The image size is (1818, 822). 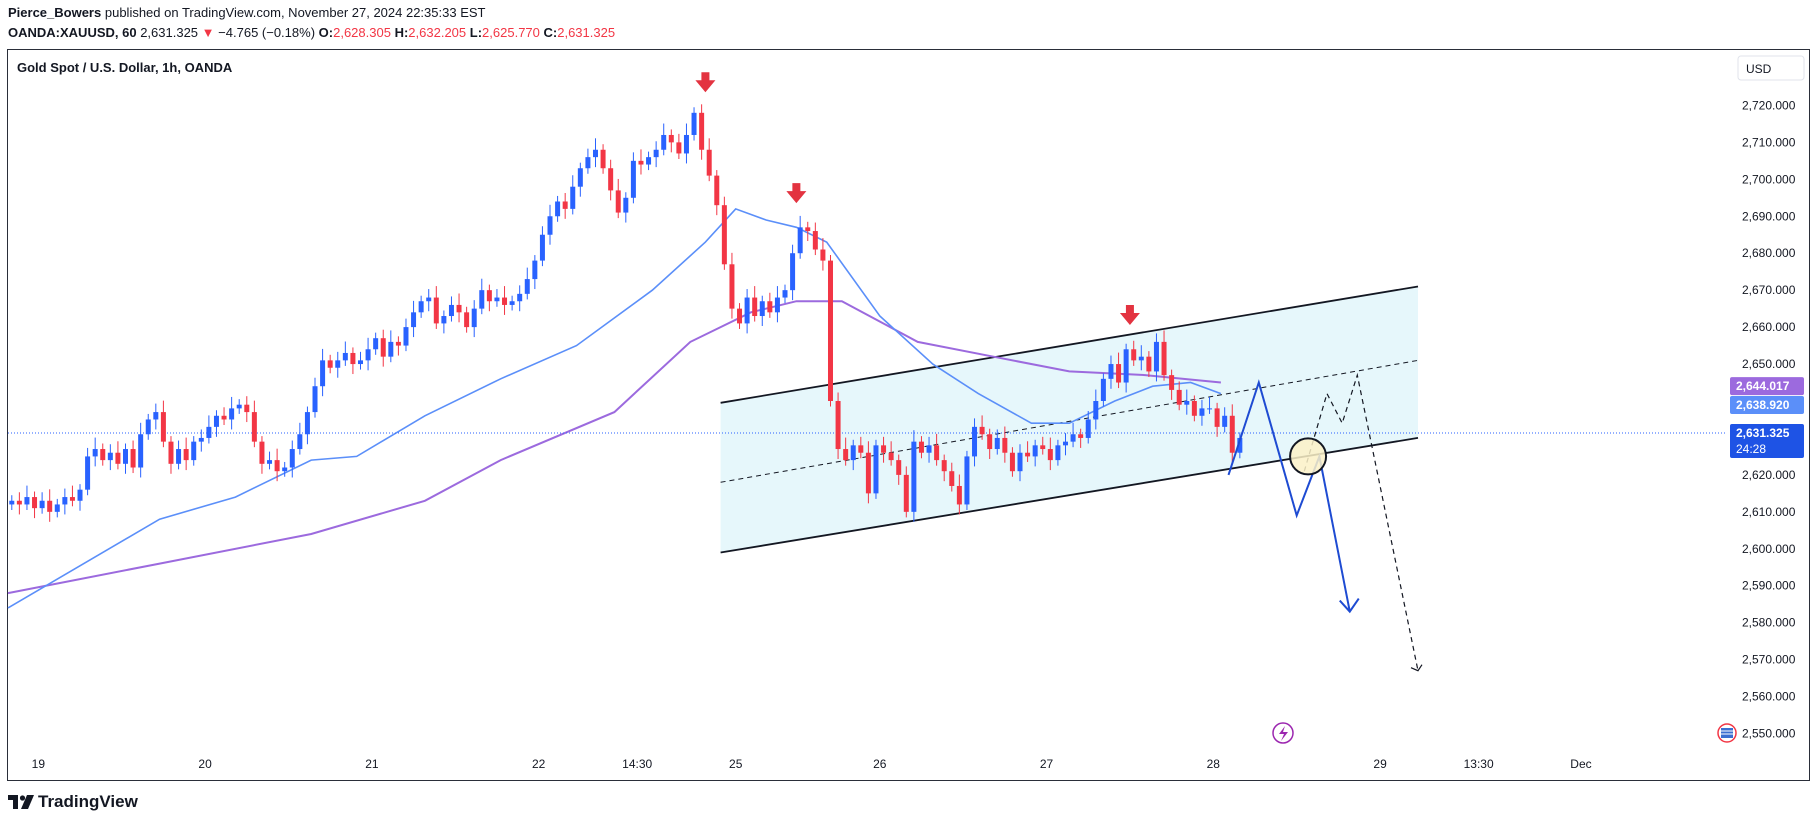 I want to click on flag-icon, so click(x=1727, y=733).